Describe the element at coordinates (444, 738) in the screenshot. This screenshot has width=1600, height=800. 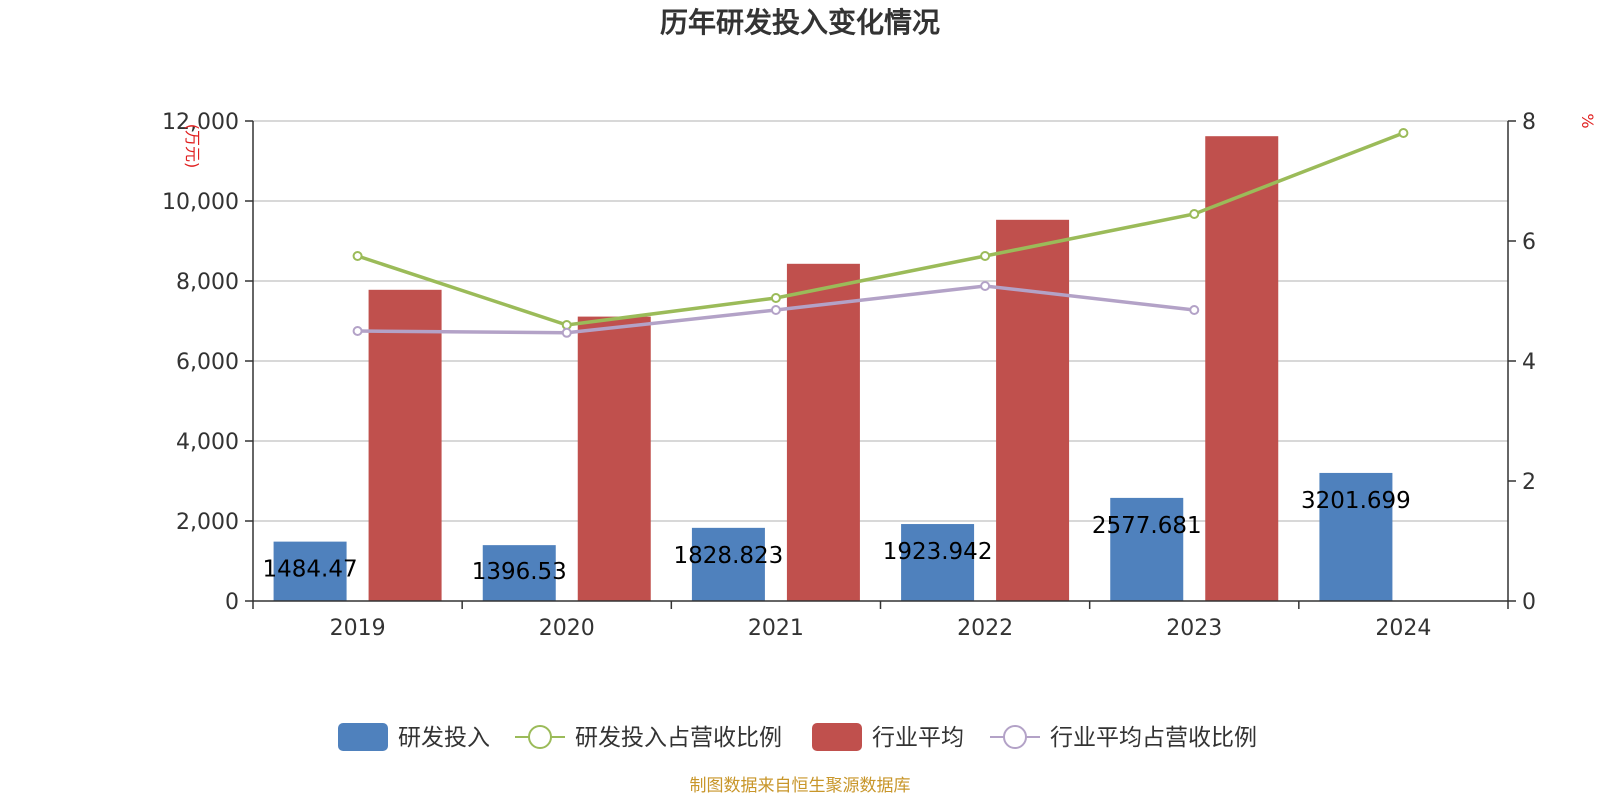
I see `legend-label: 研发投入` at that location.